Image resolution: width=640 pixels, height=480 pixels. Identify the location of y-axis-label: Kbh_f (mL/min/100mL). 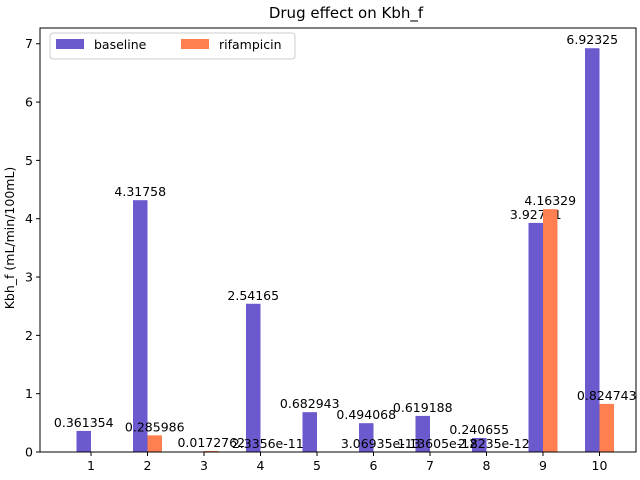
(9, 238).